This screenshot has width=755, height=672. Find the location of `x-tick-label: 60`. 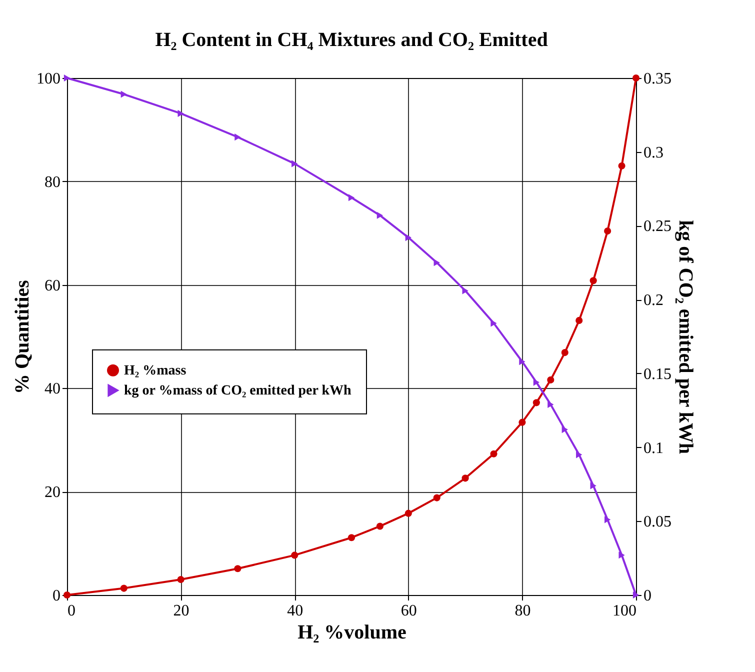

x-tick-label: 60 is located at coordinates (408, 611).